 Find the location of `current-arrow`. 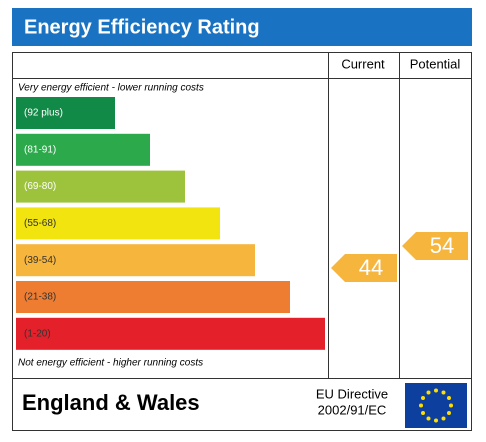

current-arrow is located at coordinates (364, 268).